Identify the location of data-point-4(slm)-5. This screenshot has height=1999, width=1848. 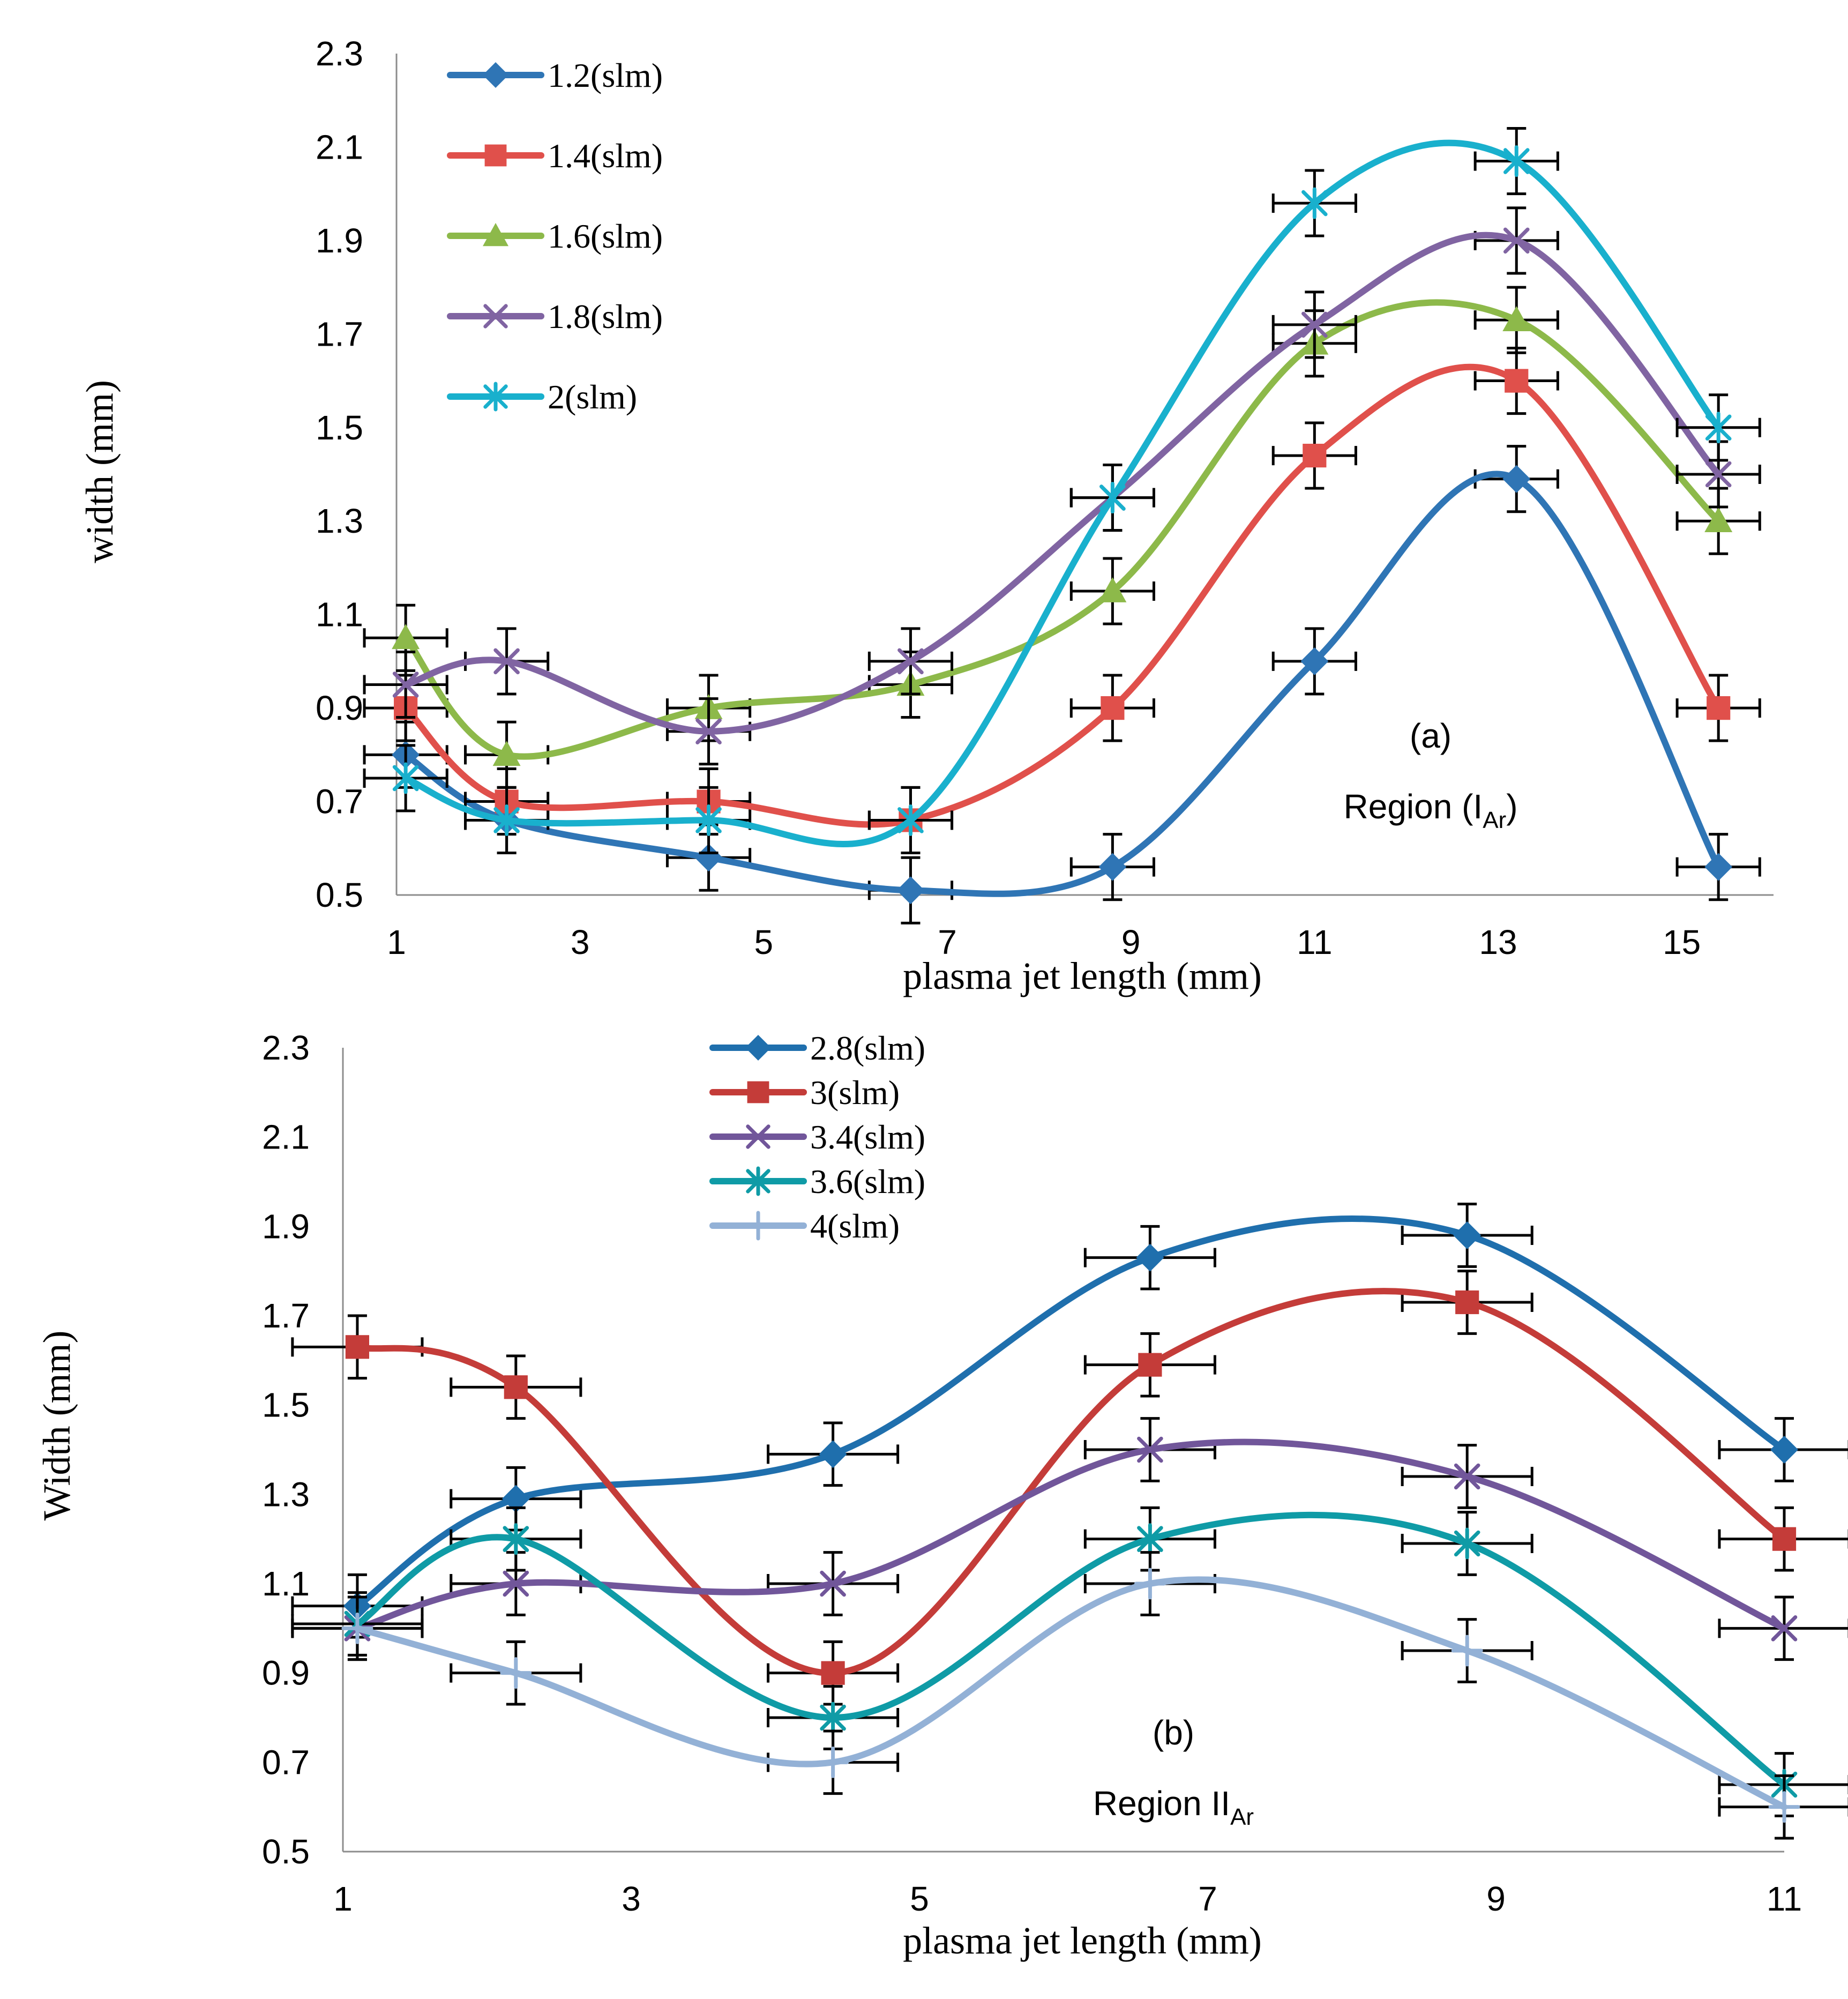
(1784, 1807).